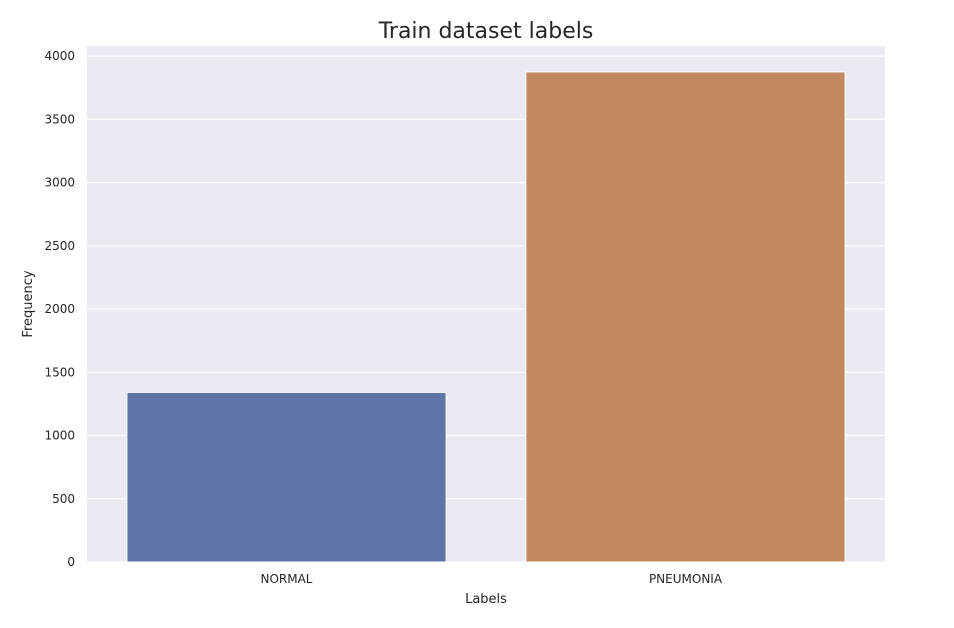 The width and height of the screenshot is (954, 628). I want to click on x-axis-ticks: NORMAL PNEUMONIA, so click(491, 579).